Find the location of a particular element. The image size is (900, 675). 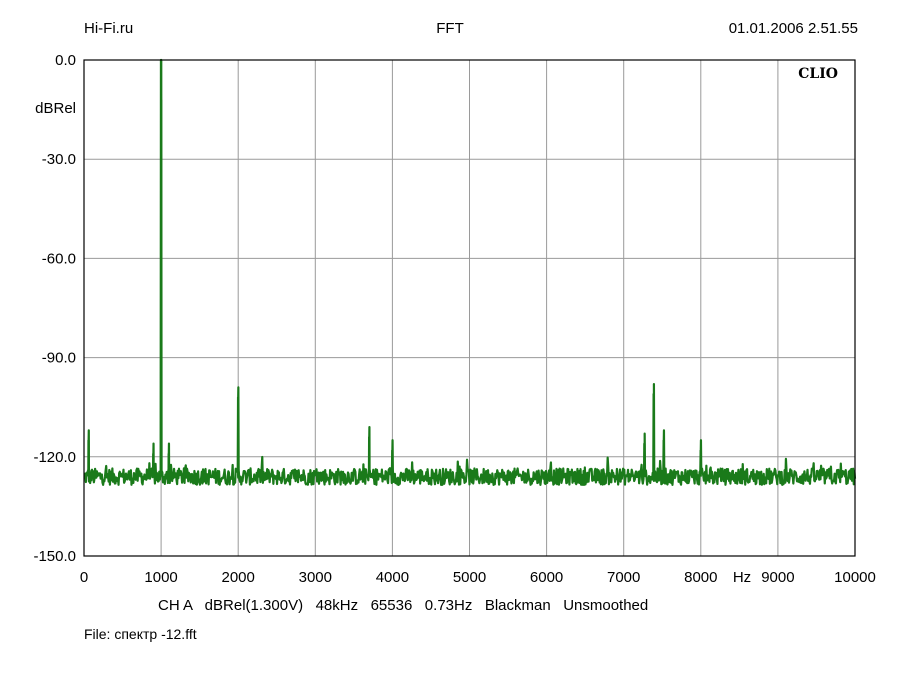

x-tick-label: 10000 is located at coordinates (855, 577).